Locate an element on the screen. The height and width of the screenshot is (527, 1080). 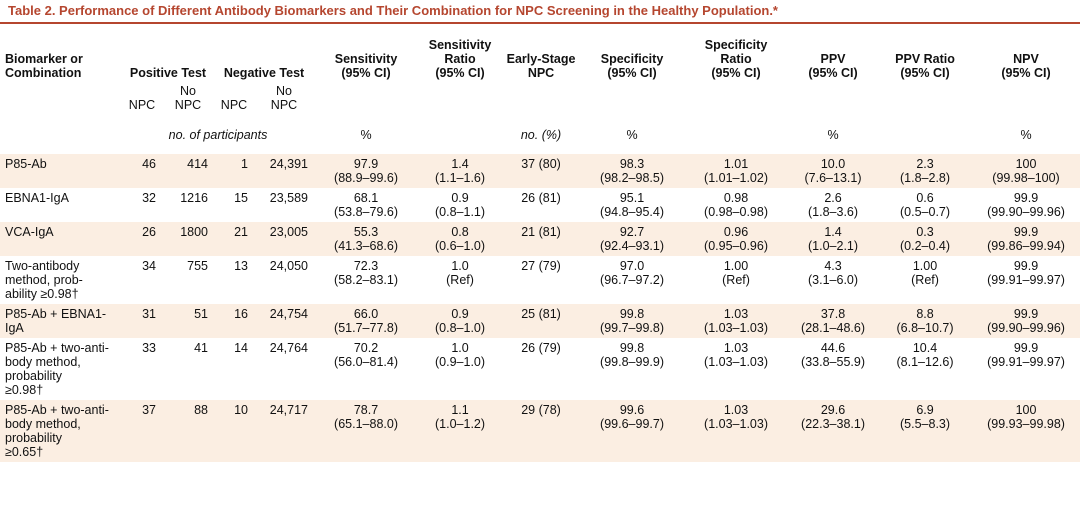
ppv-cell: 4.3 (3.1–6.0) is located at coordinates (833, 273).